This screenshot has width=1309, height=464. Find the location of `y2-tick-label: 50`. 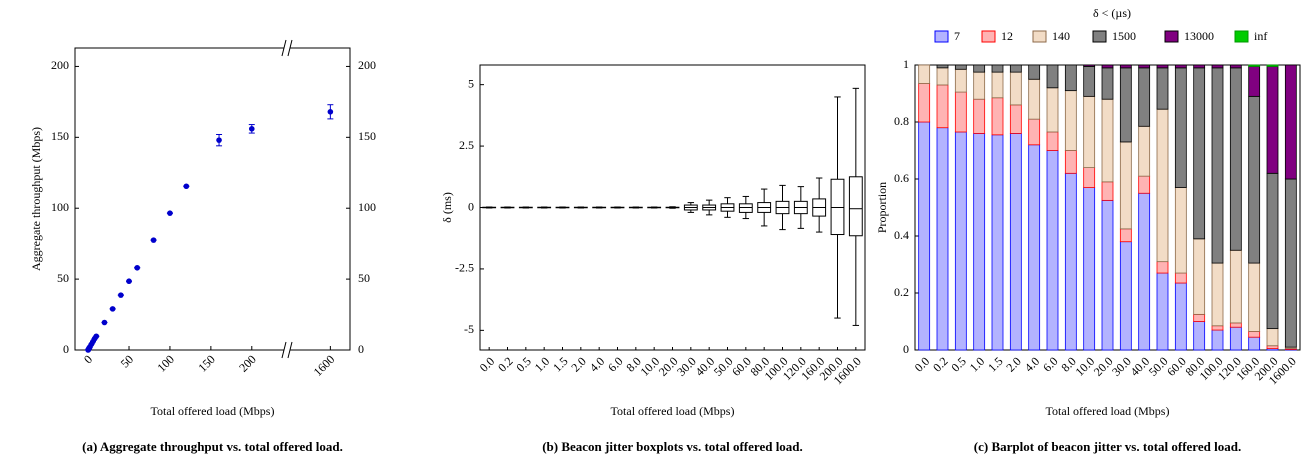

y2-tick-label: 50 is located at coordinates (364, 278).